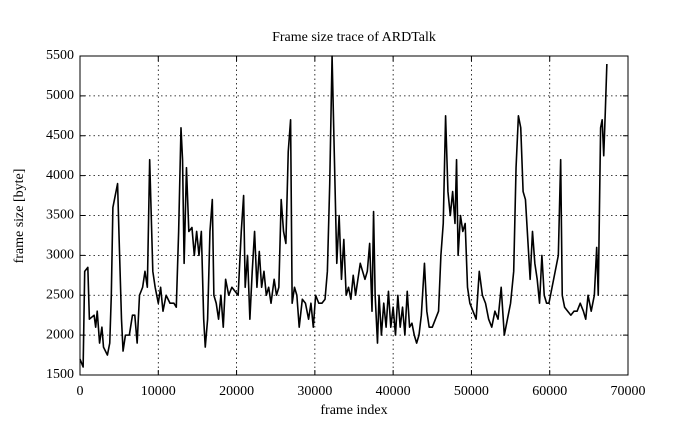 This screenshot has height=429, width=695. I want to click on chart-title: Frame size trace of ARDTalk, so click(354, 37).